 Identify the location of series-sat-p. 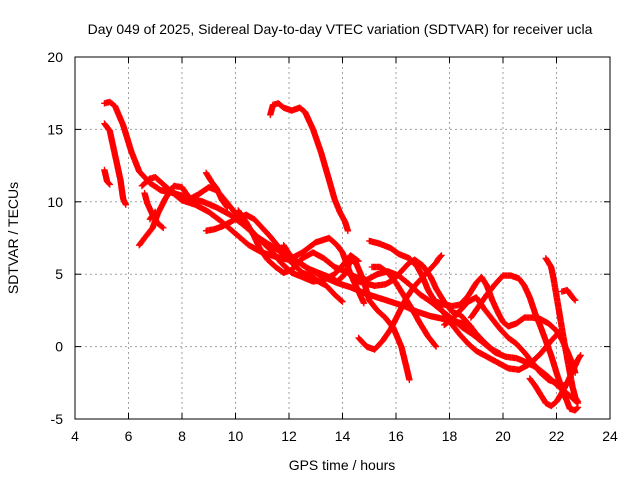
(404, 306).